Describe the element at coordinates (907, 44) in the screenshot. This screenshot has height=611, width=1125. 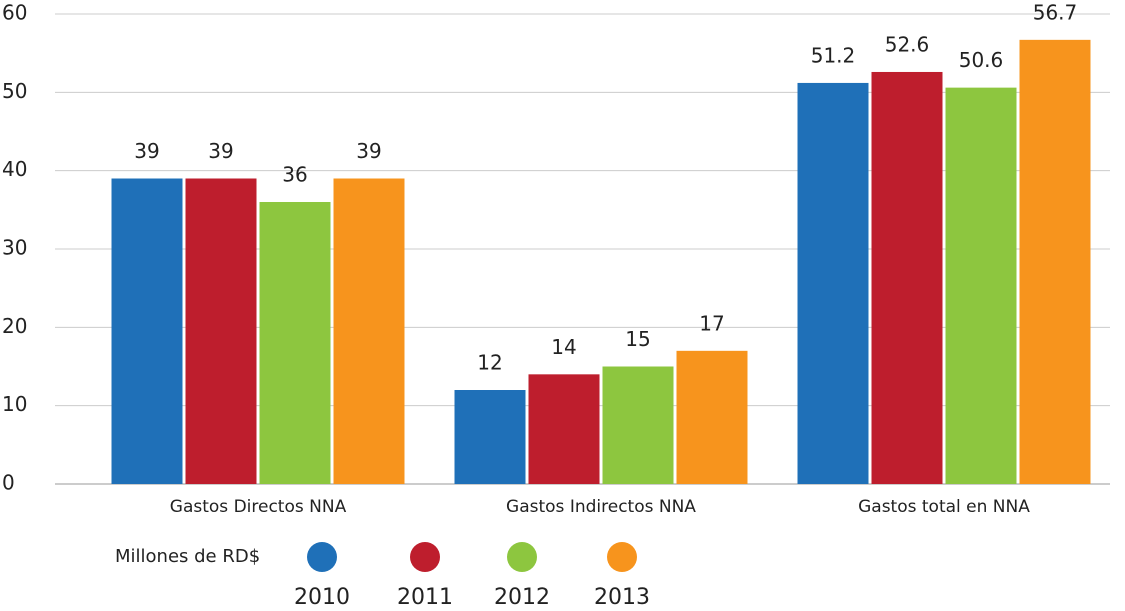
I see `data-label: 52.6` at that location.